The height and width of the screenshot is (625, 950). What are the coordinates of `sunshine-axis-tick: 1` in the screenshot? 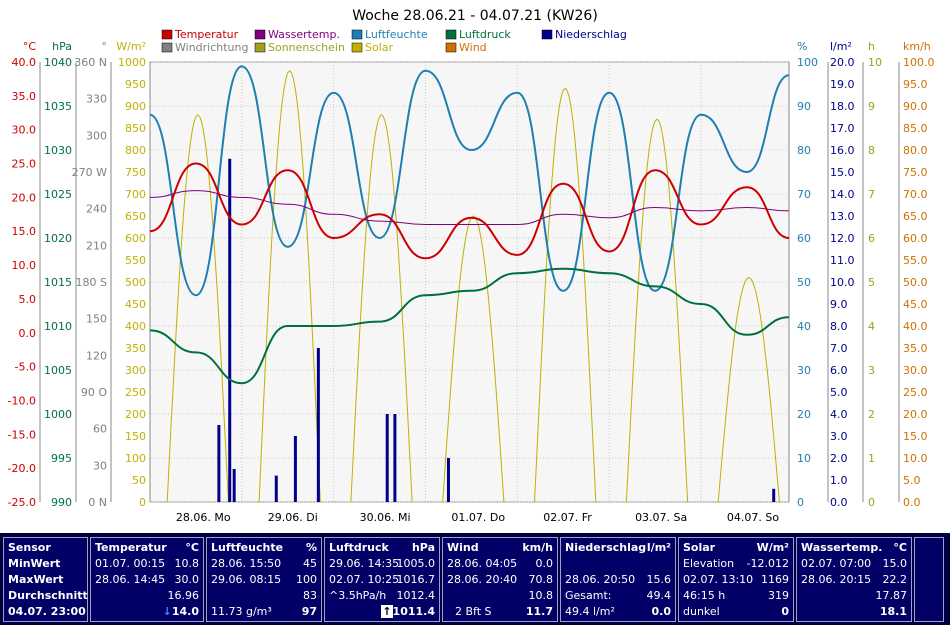 It's located at (871, 458).